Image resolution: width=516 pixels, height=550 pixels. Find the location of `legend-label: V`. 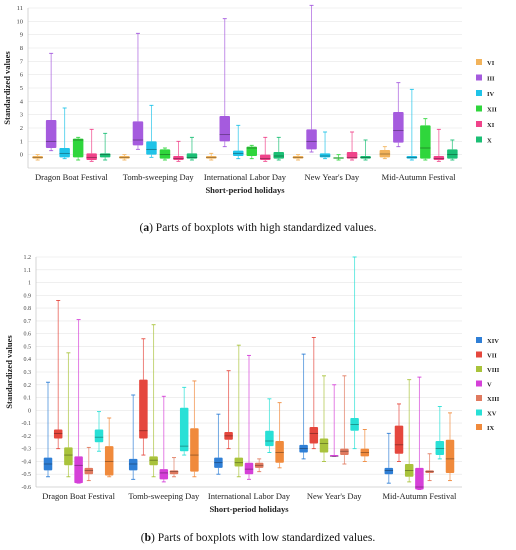

legend-label: V is located at coordinates (489, 385).